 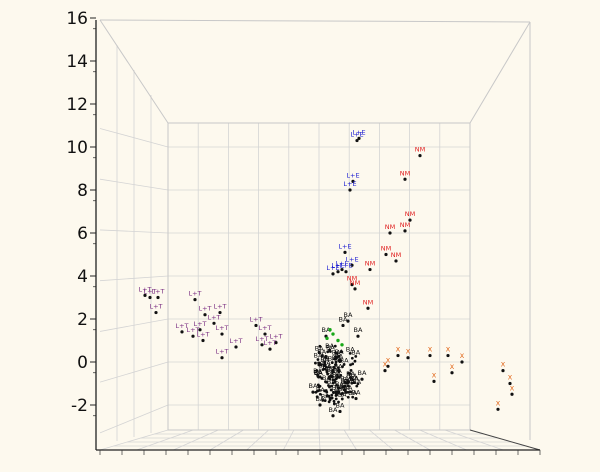 I want to click on y-tick-label: 4, so click(x=82, y=277).